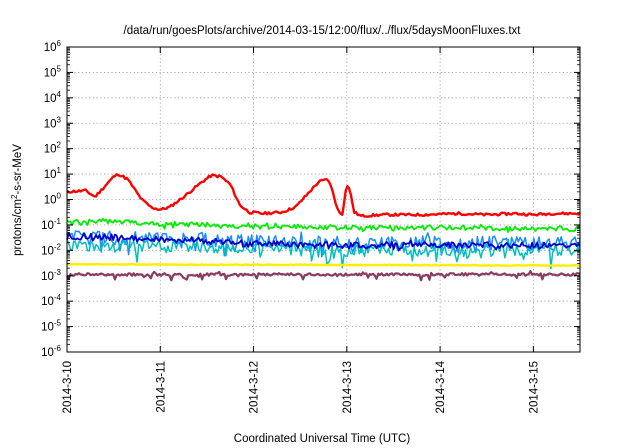 The height and width of the screenshot is (448, 640). I want to click on x-tick-label: 2014-3-13, so click(348, 387).